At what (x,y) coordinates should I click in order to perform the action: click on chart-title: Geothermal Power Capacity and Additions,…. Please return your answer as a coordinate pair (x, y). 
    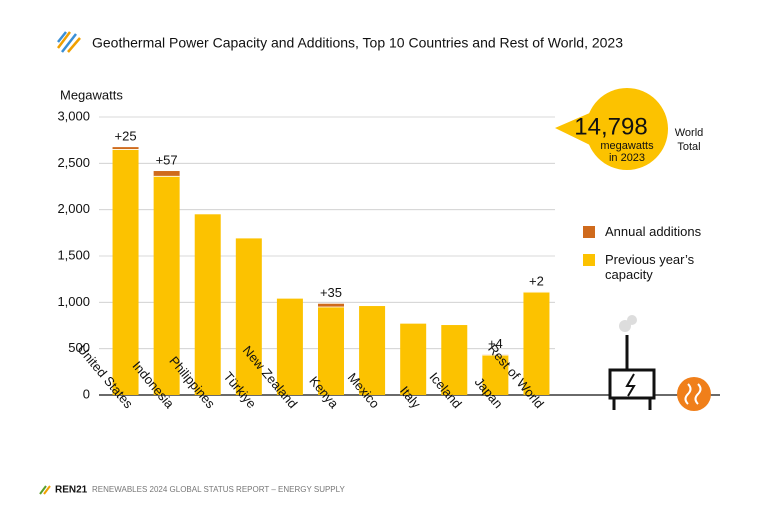
    Looking at the image, I should click on (357, 43).